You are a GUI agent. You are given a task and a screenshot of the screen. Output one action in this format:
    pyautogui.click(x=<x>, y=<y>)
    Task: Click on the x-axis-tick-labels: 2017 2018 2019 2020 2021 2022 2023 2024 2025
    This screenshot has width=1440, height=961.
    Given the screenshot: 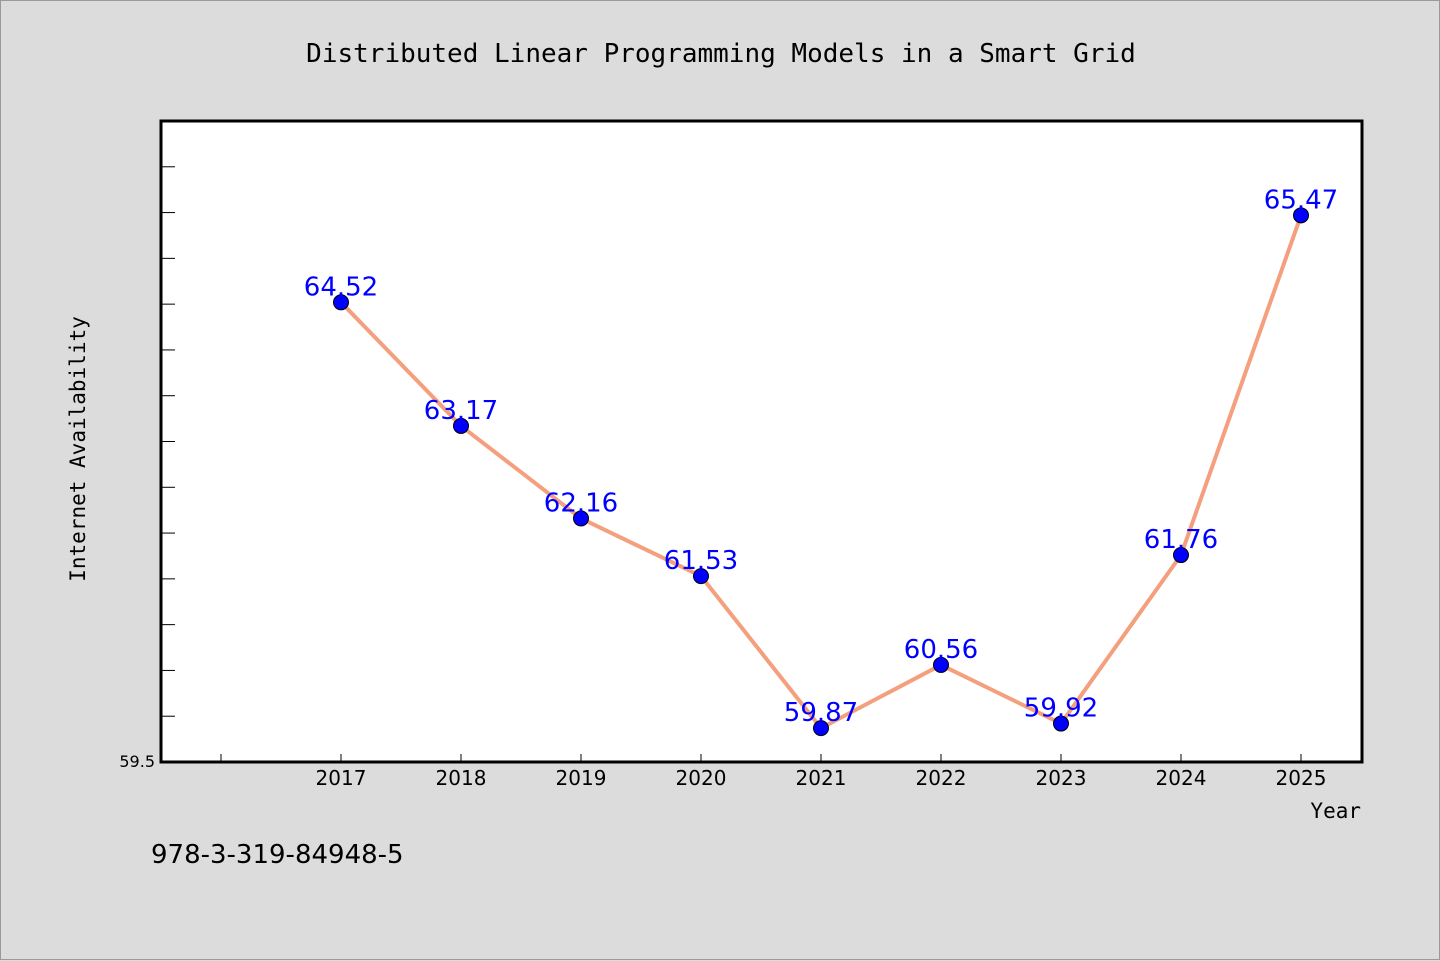 What is the action you would take?
    pyautogui.click(x=821, y=778)
    